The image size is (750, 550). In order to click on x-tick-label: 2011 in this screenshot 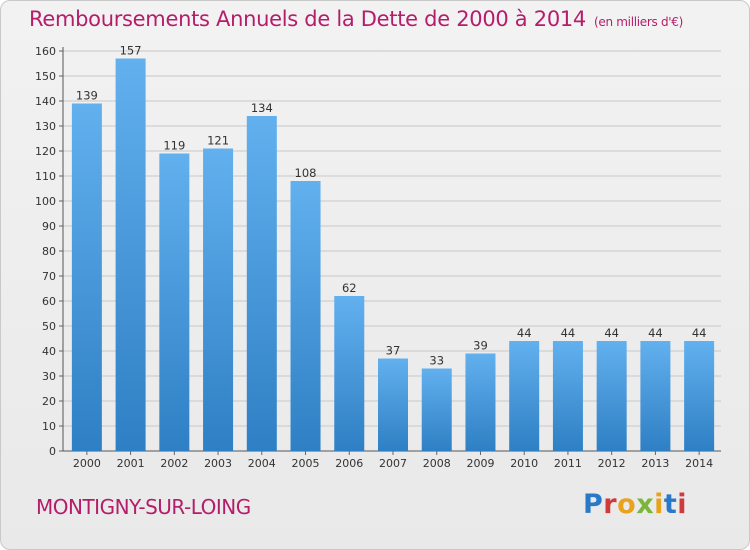, I will do `click(568, 463)`.